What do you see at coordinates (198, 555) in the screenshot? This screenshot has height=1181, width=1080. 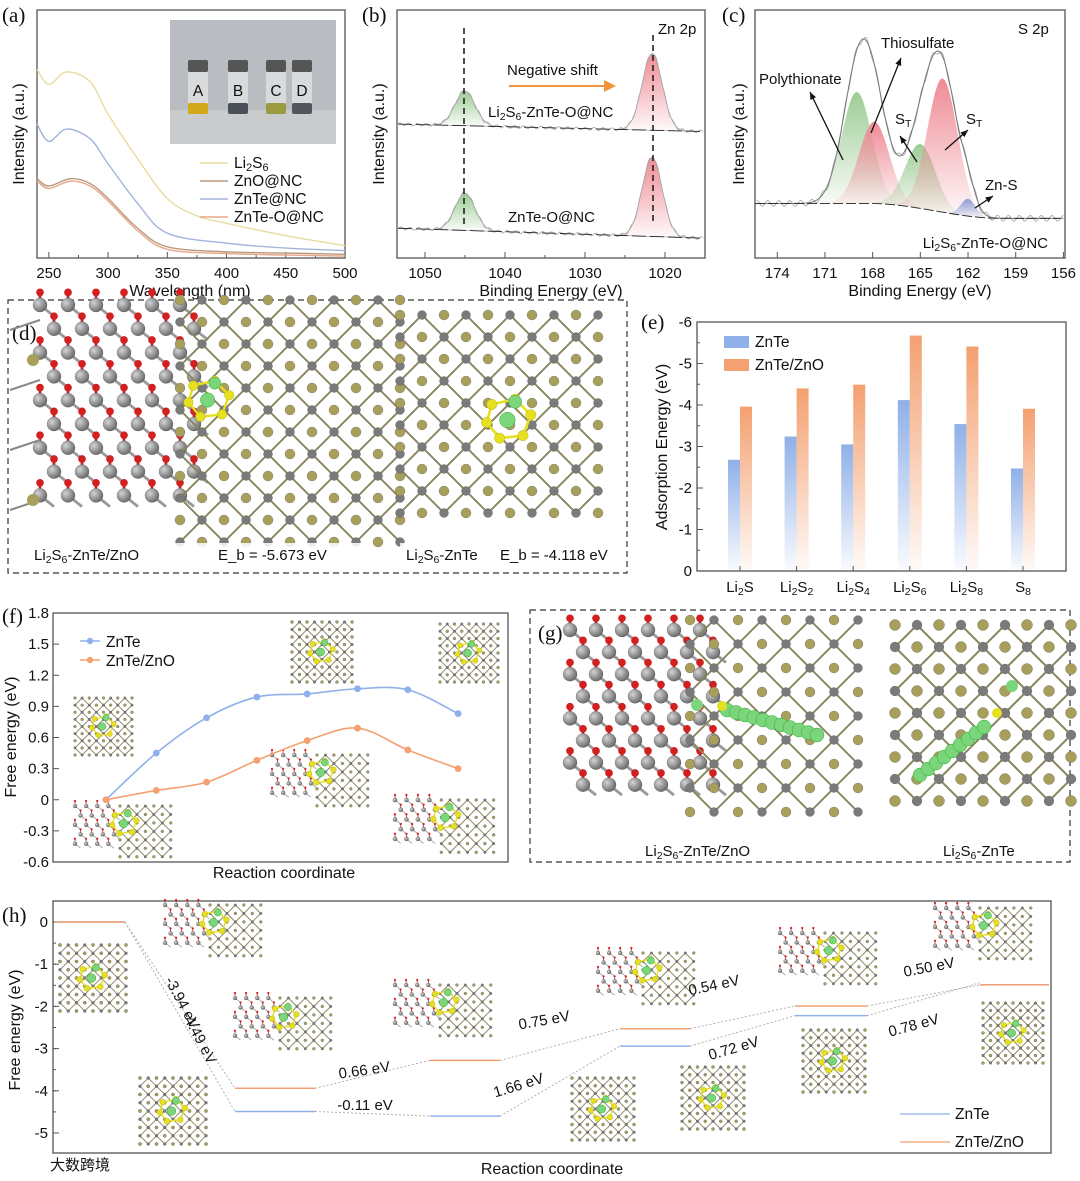 I see `caption-backdrop` at bounding box center [198, 555].